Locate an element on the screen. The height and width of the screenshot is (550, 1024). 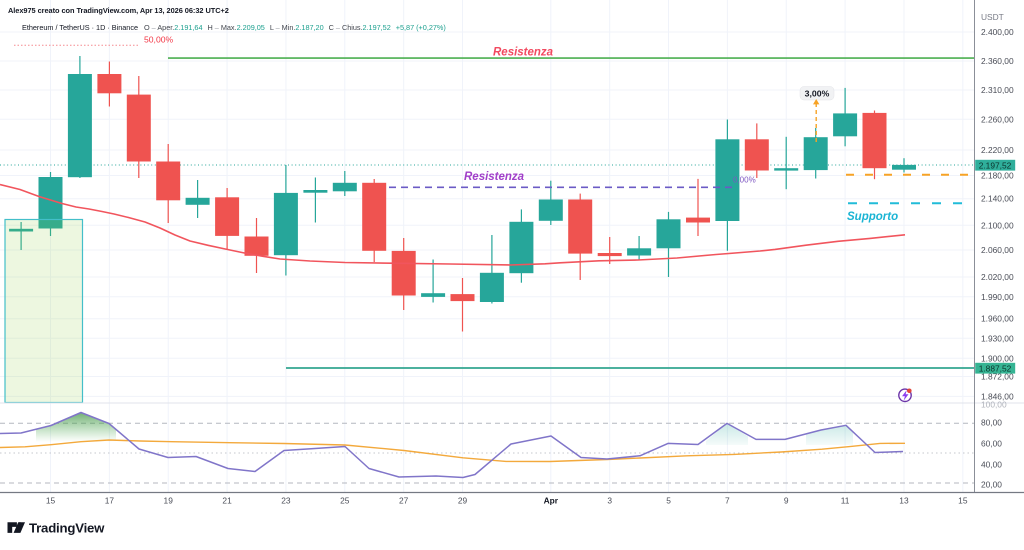
svg-text: 3,00% is located at coordinates (817, 94).